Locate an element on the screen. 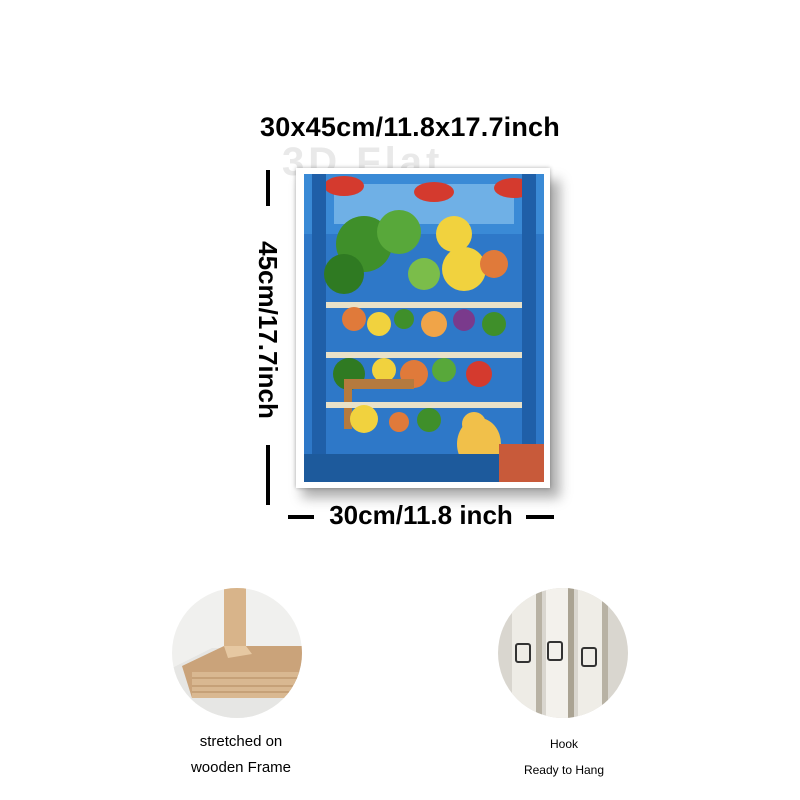  frame-caption-line2: wooden Frame is located at coordinates (241, 767).